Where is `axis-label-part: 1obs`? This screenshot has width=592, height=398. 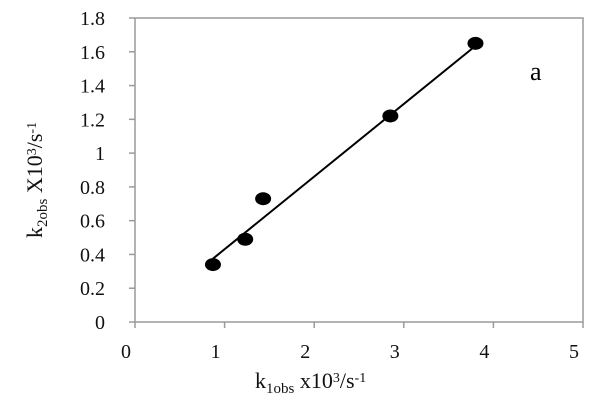 axis-label-part: 1obs is located at coordinates (280, 389).